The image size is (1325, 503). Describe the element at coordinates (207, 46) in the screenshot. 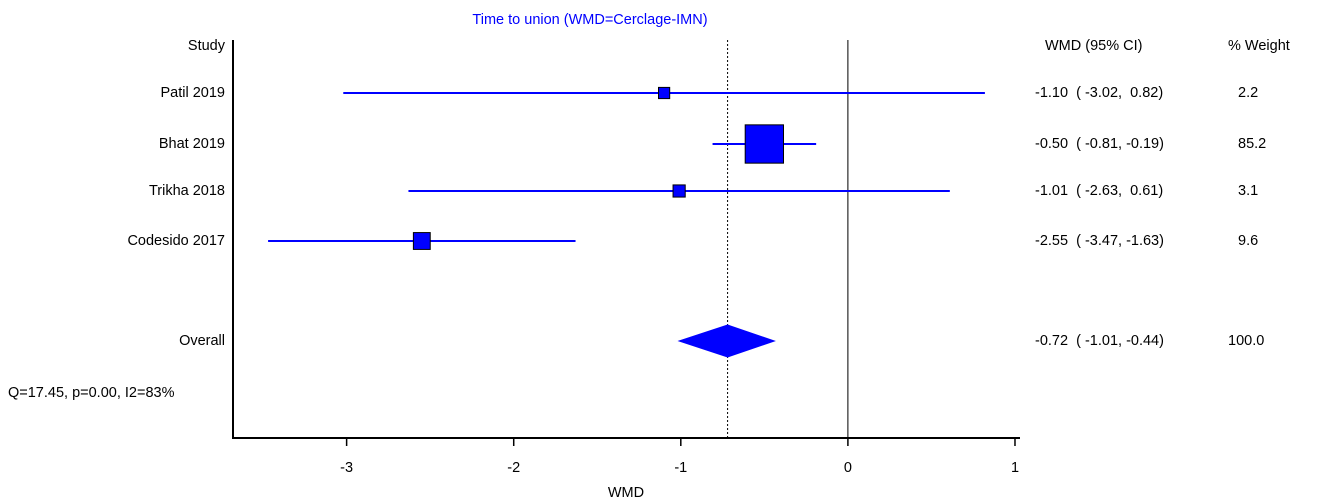

I see `study-header: Study` at that location.